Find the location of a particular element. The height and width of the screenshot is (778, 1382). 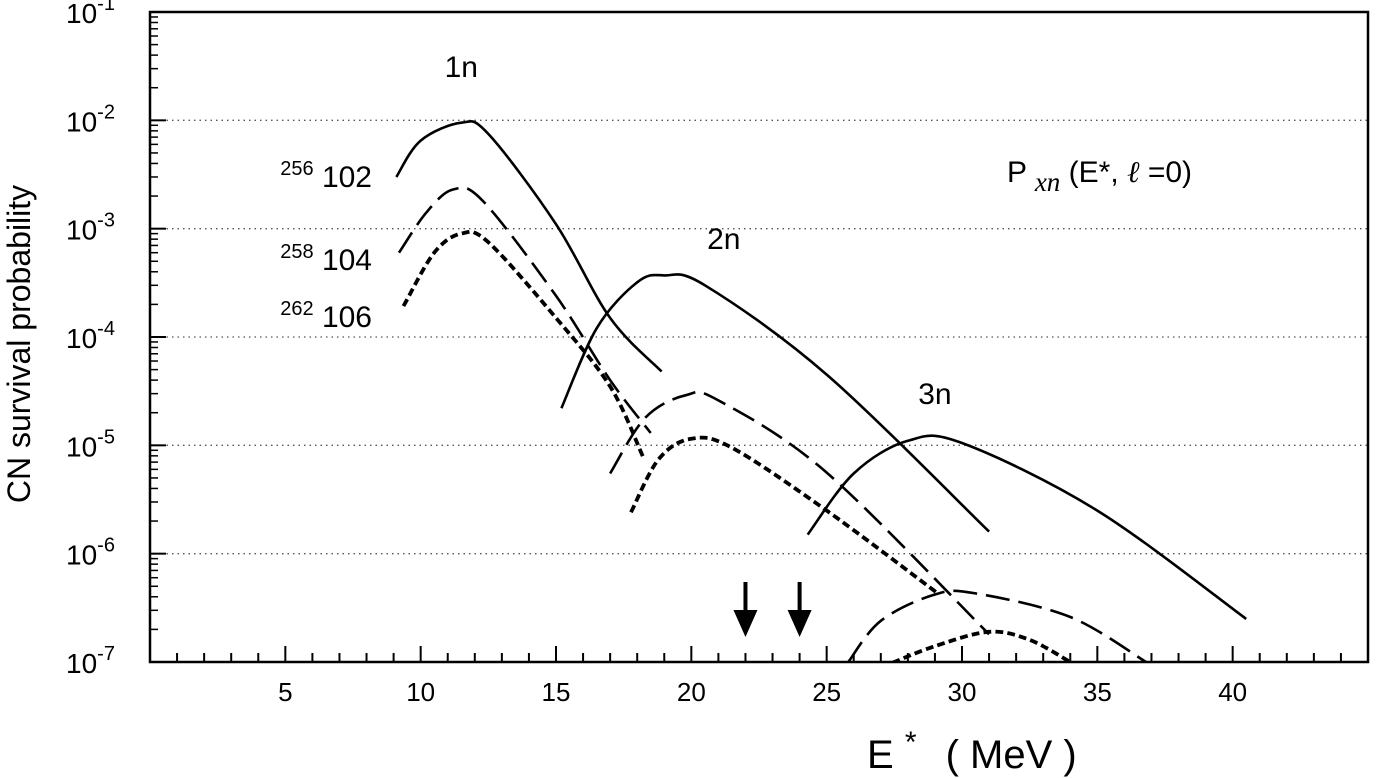

y-tick-label-0: 10-1 is located at coordinates (90, 14).